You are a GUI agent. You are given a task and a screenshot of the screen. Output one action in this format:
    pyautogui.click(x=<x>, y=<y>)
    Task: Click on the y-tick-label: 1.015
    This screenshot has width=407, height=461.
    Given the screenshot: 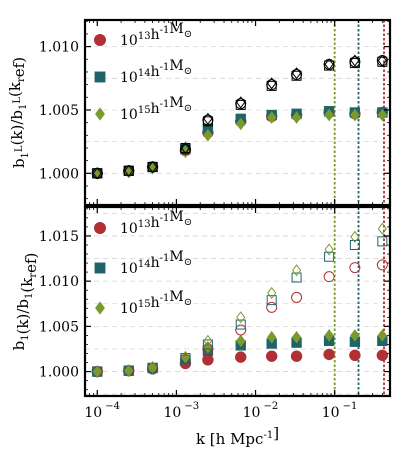 What is the action you would take?
    pyautogui.click(x=59, y=237)
    